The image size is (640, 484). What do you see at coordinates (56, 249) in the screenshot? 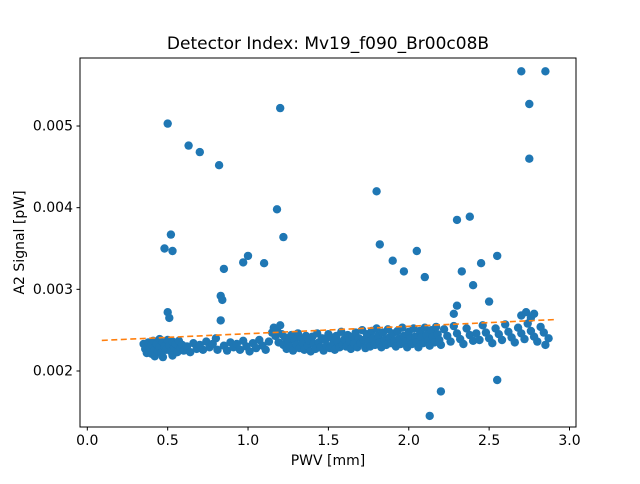
I see `y-axis-ticks: 0.002 0.003 0.004 0.005` at bounding box center [56, 249].